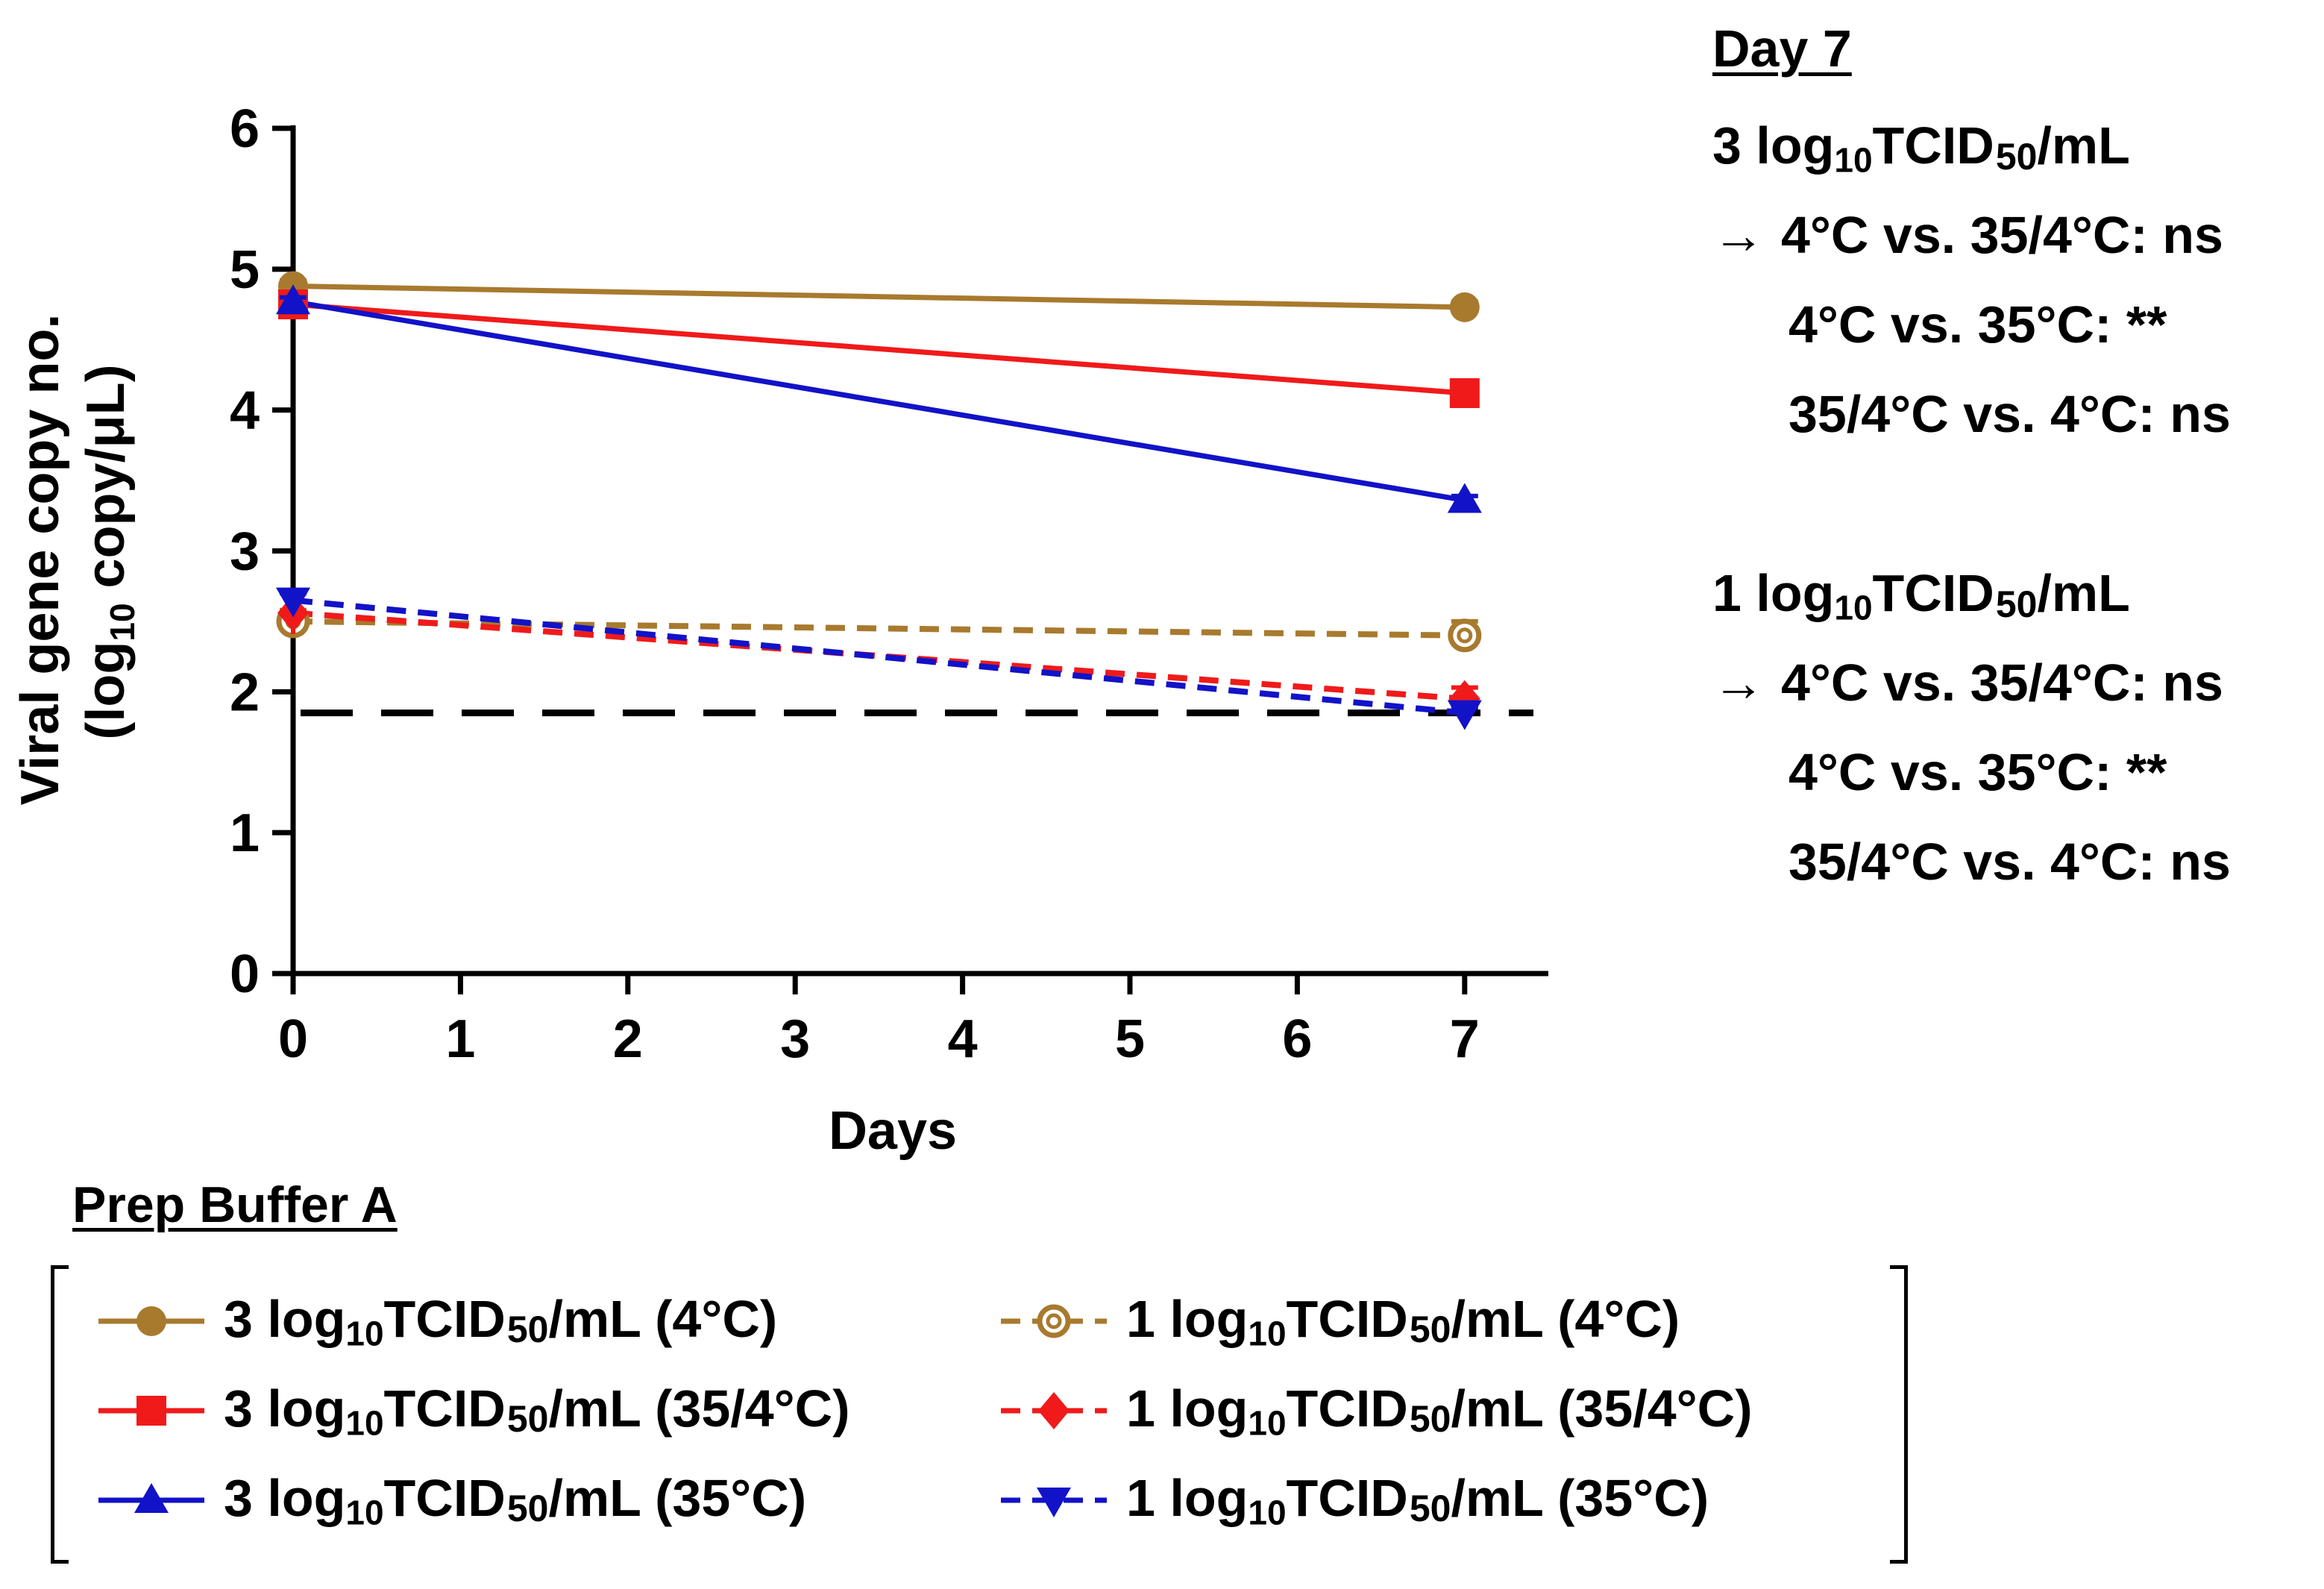  What do you see at coordinates (795, 1039) in the screenshot?
I see `x-tick-label: 3` at bounding box center [795, 1039].